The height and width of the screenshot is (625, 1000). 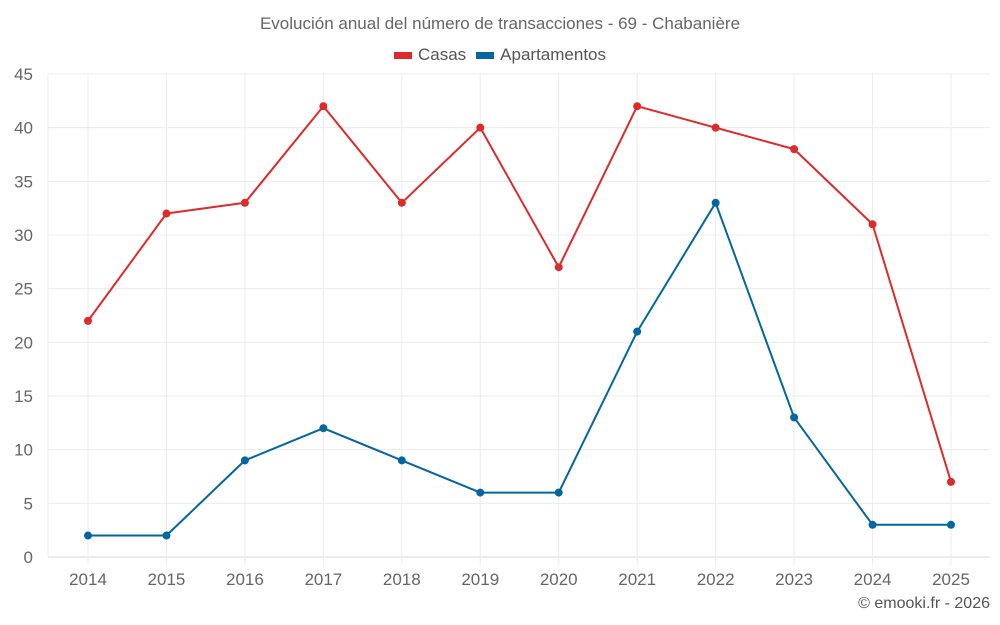 I want to click on y-tick-label: 15, so click(x=23, y=396).